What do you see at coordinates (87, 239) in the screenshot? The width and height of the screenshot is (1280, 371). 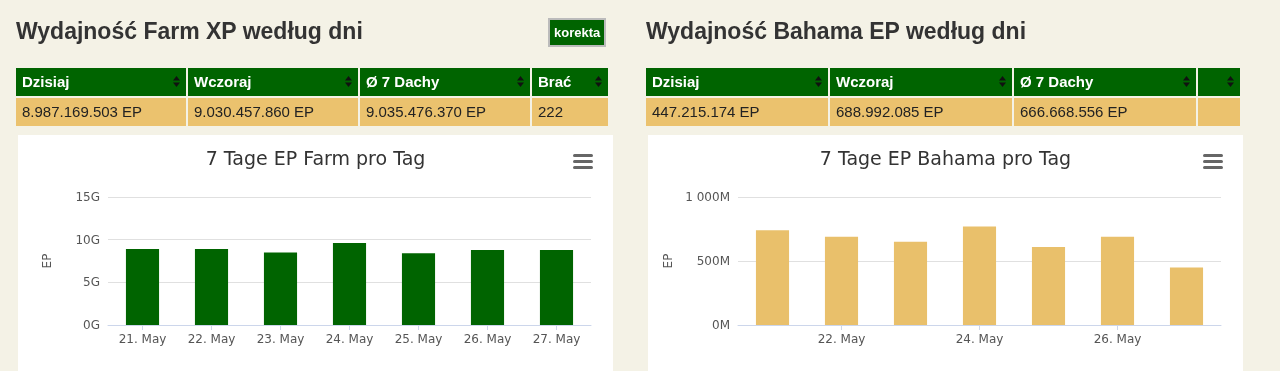 I see `y-tick-label: 10G` at bounding box center [87, 239].